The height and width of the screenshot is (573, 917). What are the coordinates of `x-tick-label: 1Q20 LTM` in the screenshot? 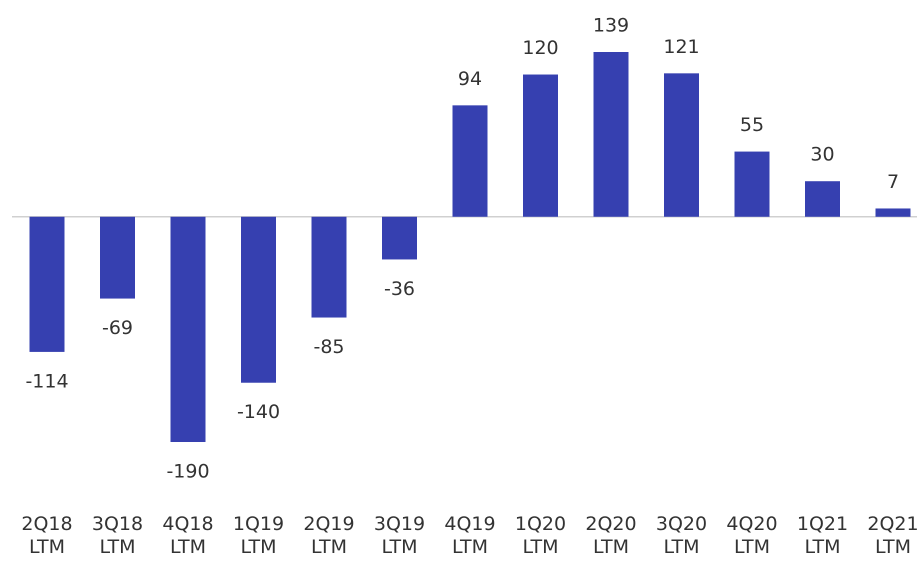 It's located at (540, 535).